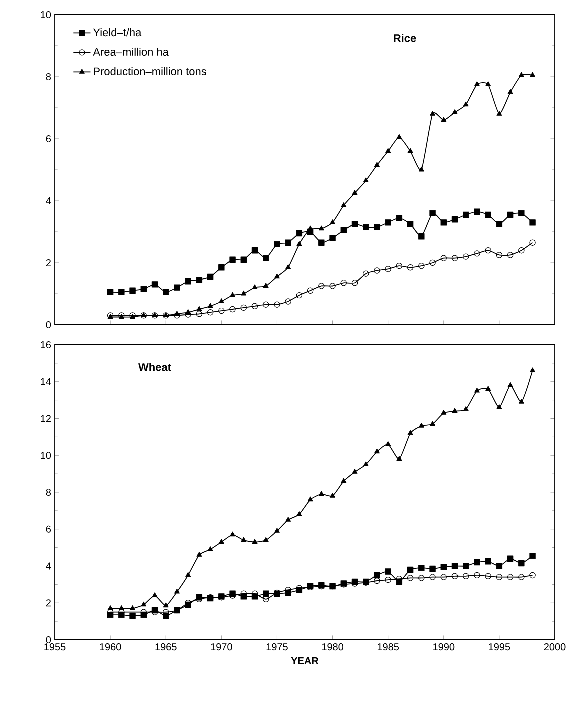 This screenshot has height=720, width=582. What do you see at coordinates (131, 52) in the screenshot?
I see `legend-label: Area–million ha` at bounding box center [131, 52].